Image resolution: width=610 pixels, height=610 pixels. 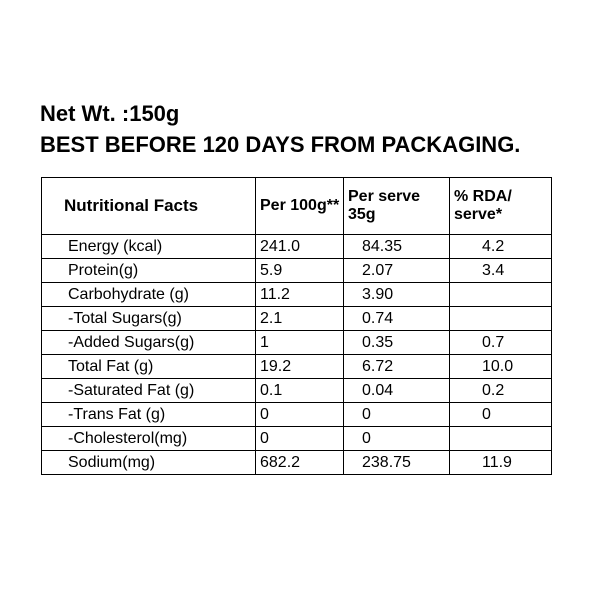 I want to click on best-before-notice: BEST BEFORE 120 DAYS FROM PACKAGING., so click(x=280, y=144).